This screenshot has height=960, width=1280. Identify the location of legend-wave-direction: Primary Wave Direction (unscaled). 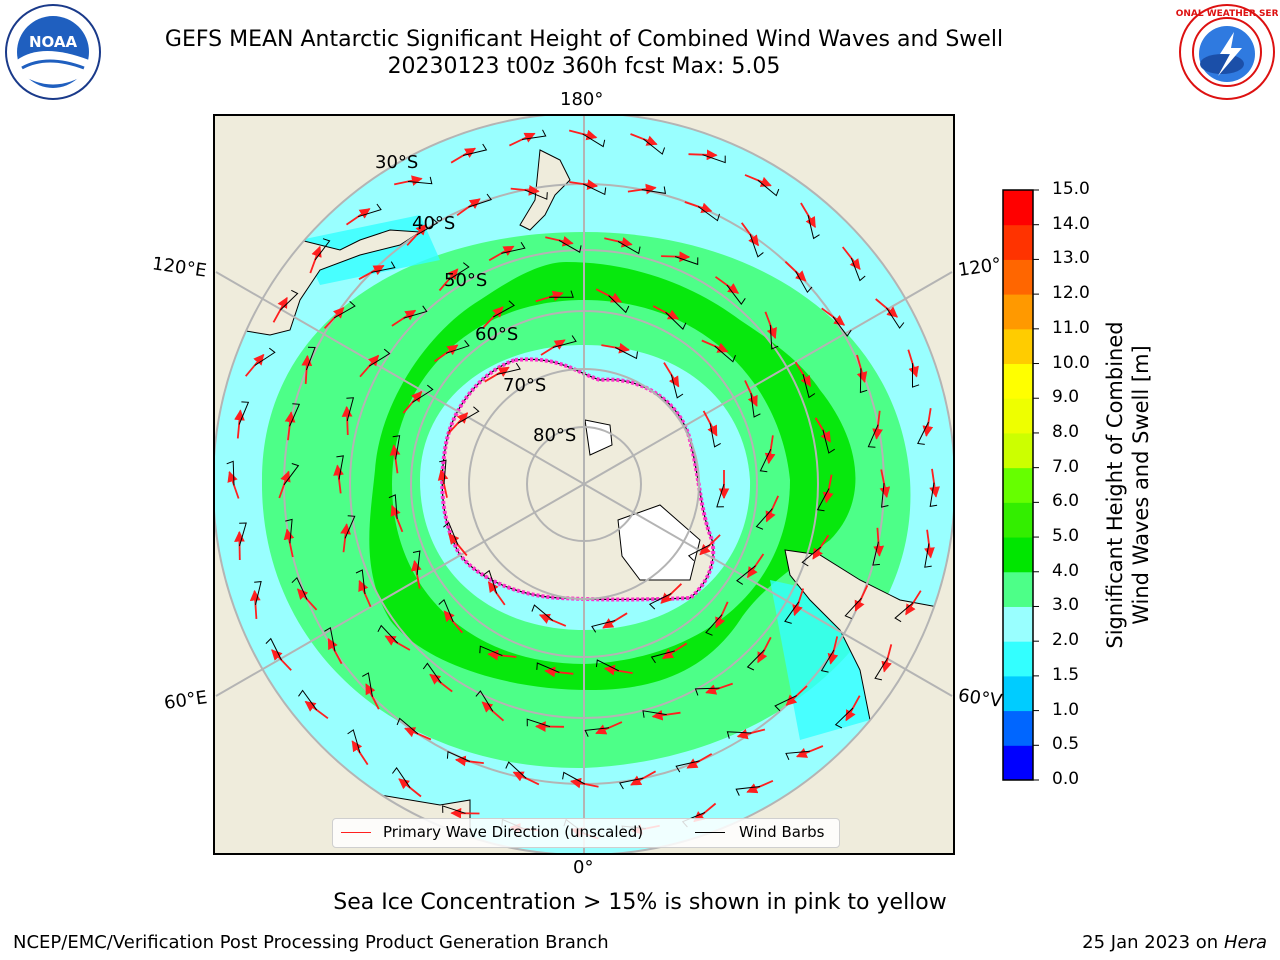
(513, 832).